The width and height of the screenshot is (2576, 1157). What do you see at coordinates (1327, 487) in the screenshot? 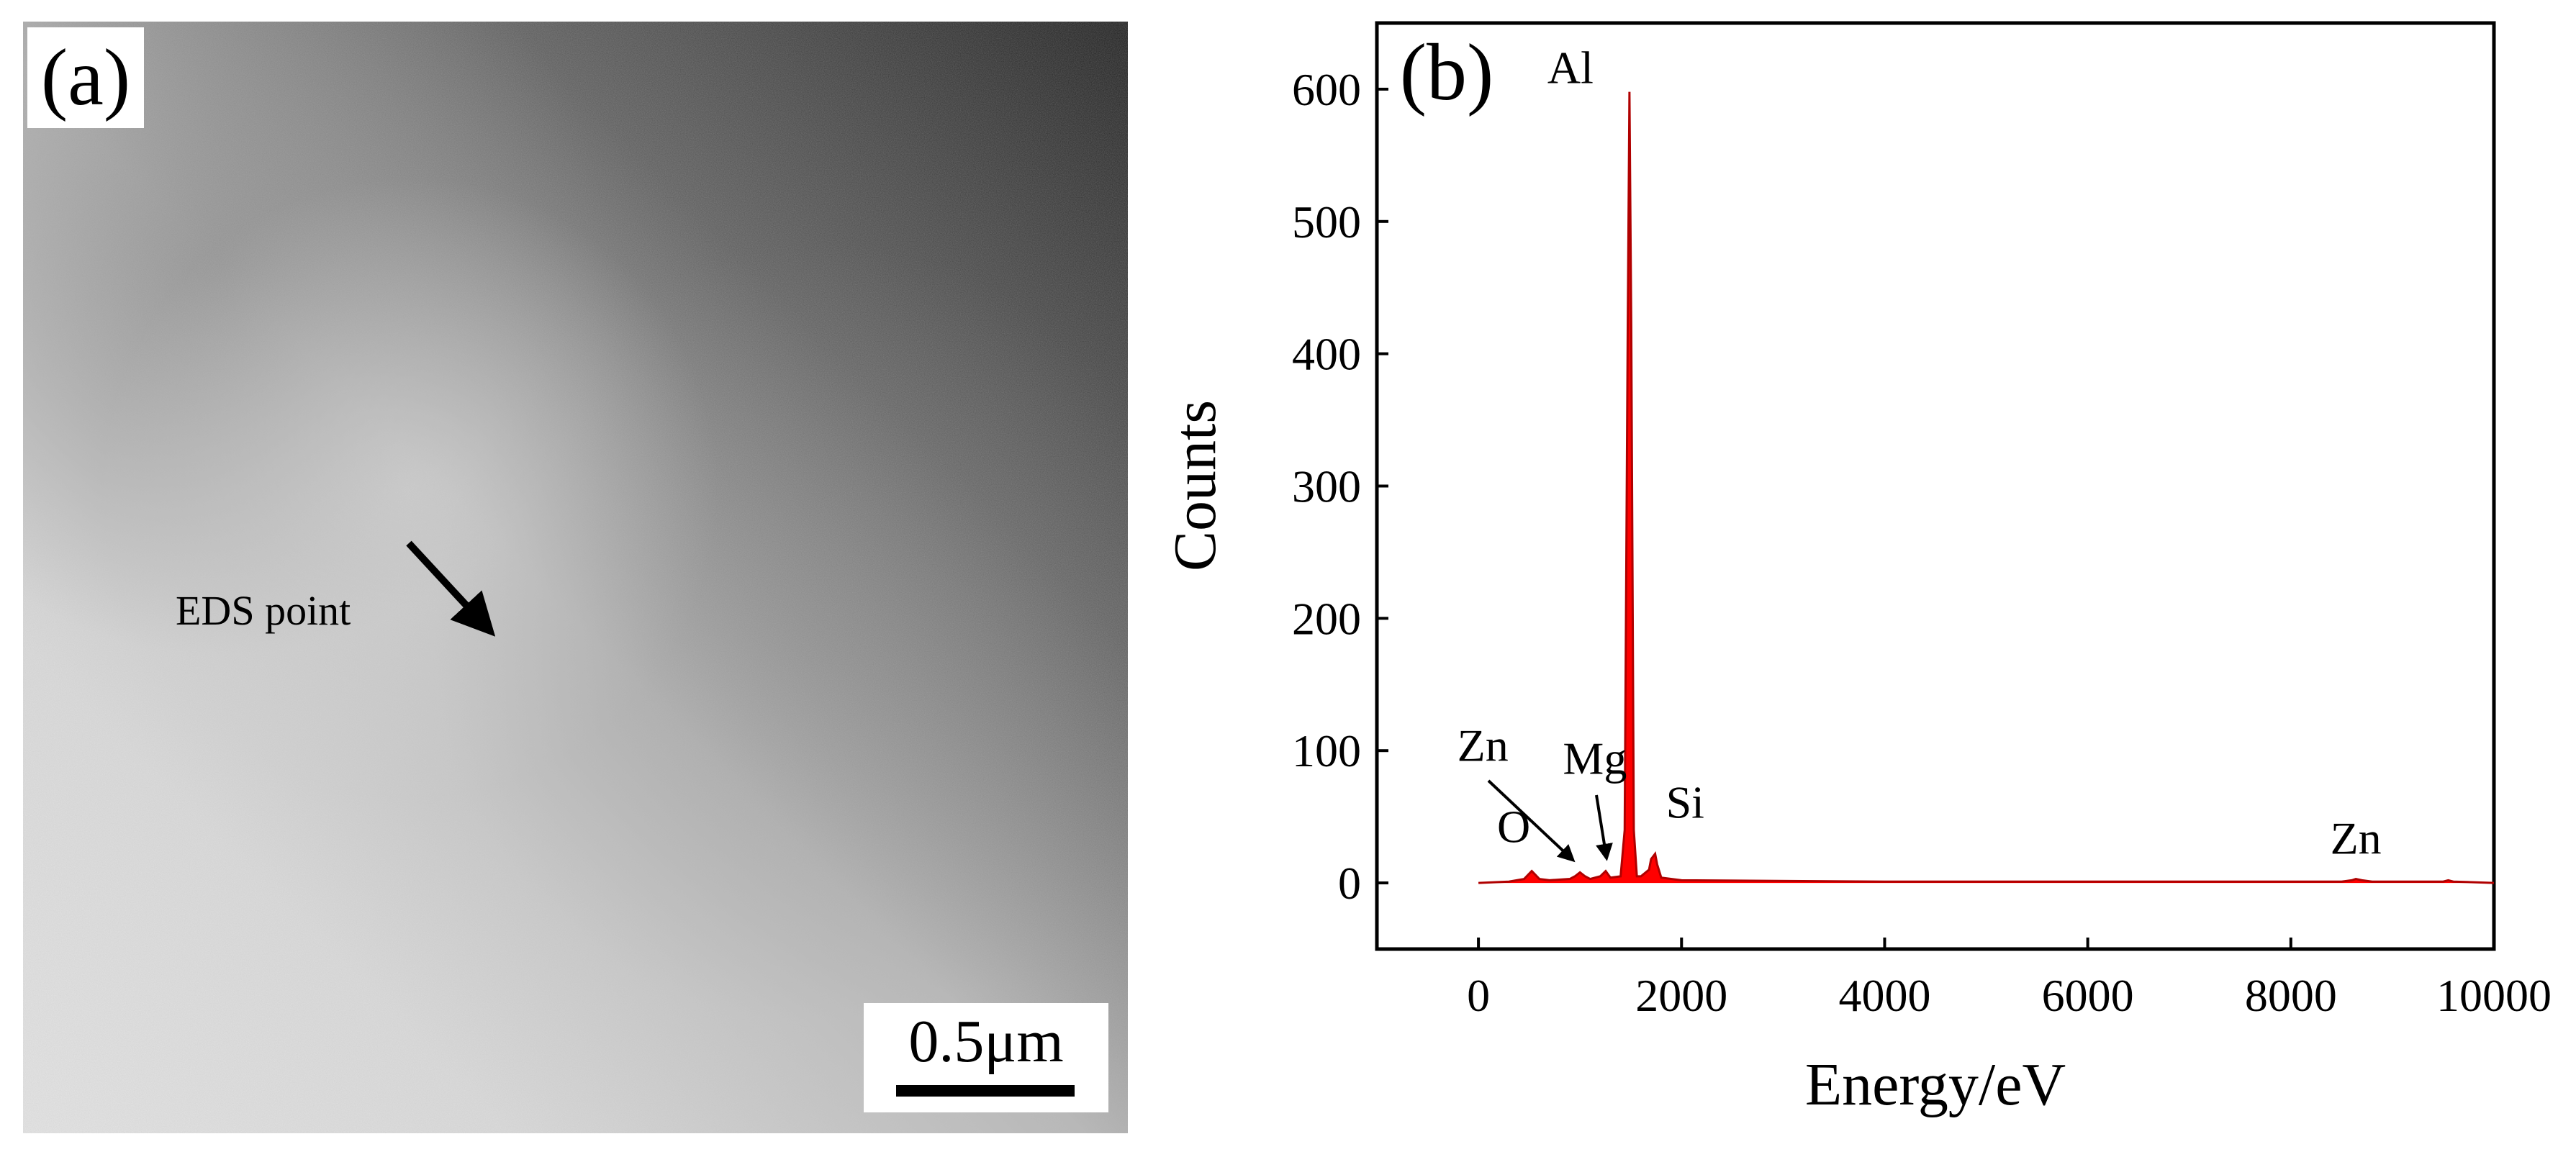
I see `y-tick-label: 300` at bounding box center [1327, 487].